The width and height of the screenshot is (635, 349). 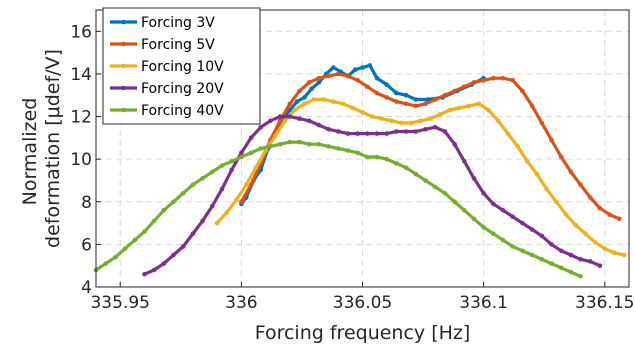 I want to click on y-tick-label: 4, so click(x=86, y=288).